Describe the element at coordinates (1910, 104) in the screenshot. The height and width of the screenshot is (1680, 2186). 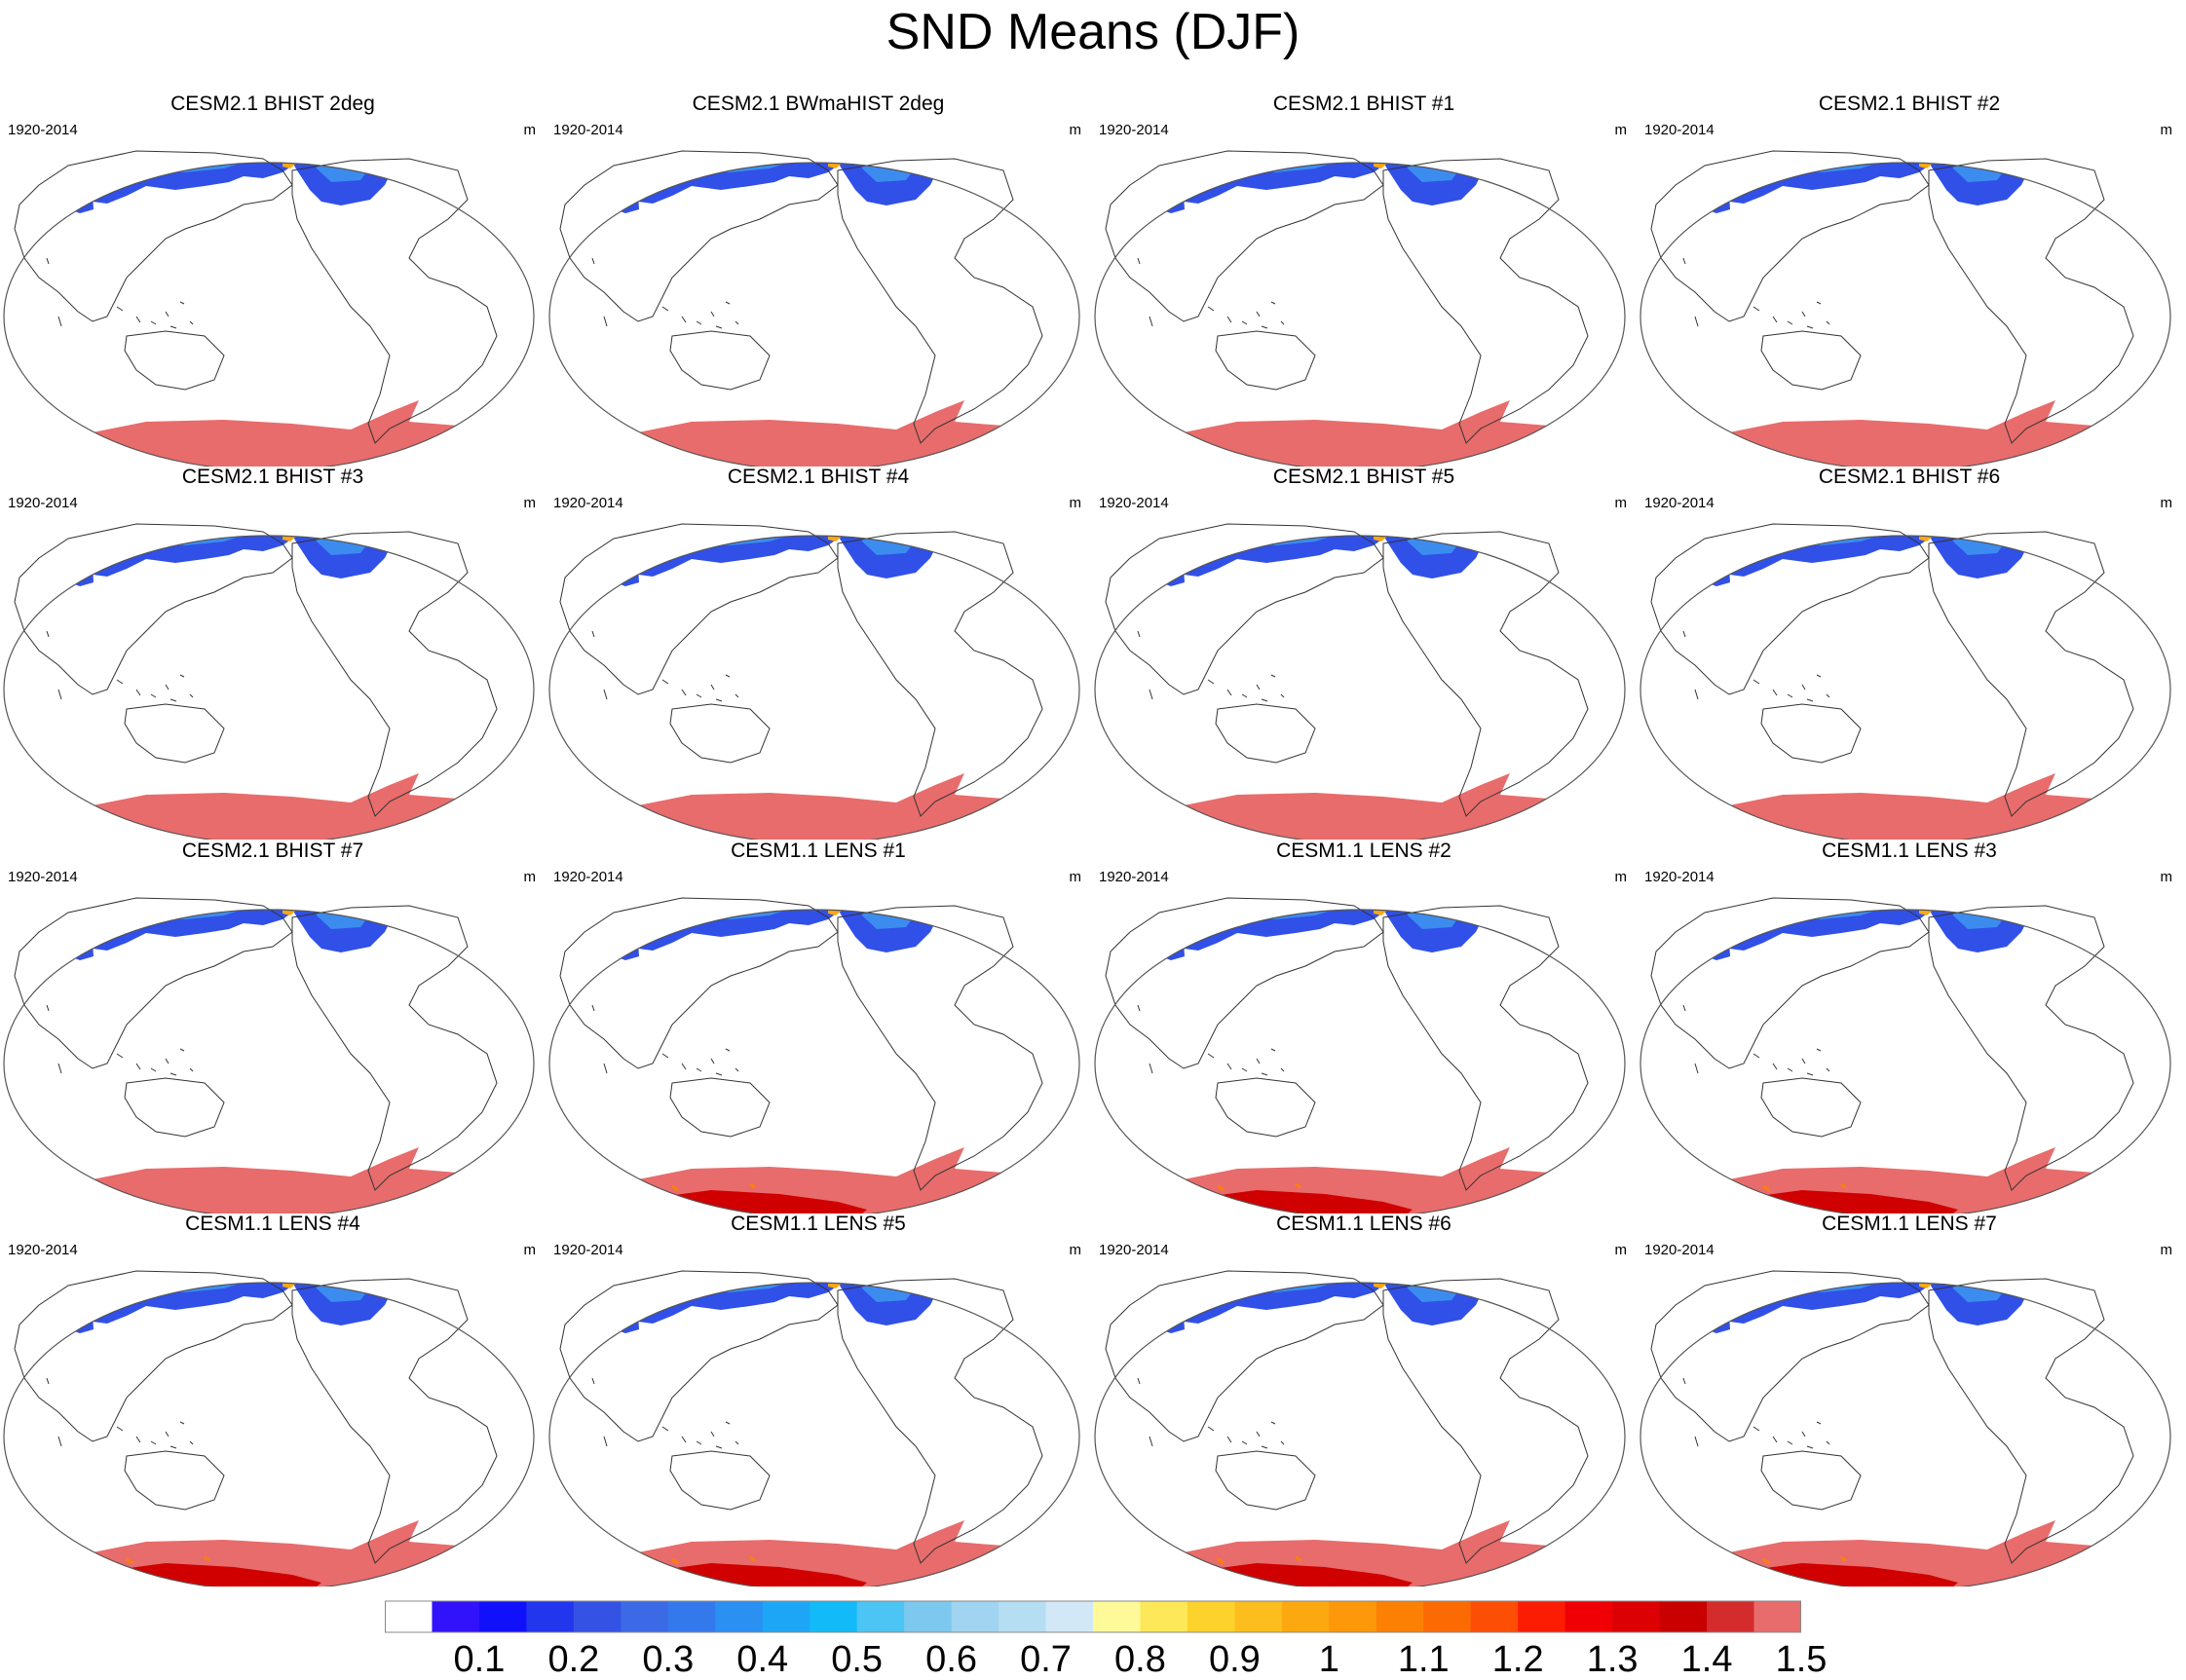
I see `panel-title: CESM2.1 BHIST #2` at that location.